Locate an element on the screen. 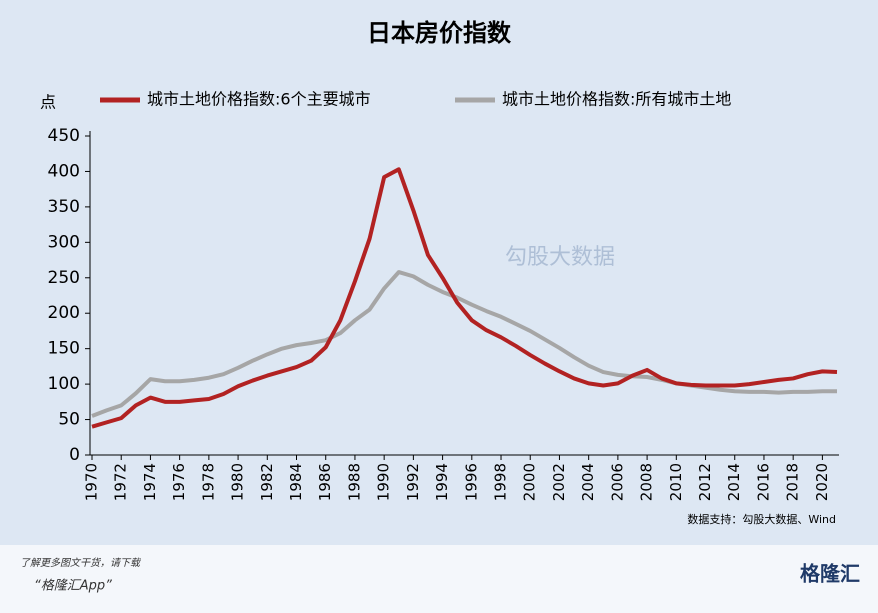 The width and height of the screenshot is (878, 613). x-tick-label: 2014 is located at coordinates (734, 482).